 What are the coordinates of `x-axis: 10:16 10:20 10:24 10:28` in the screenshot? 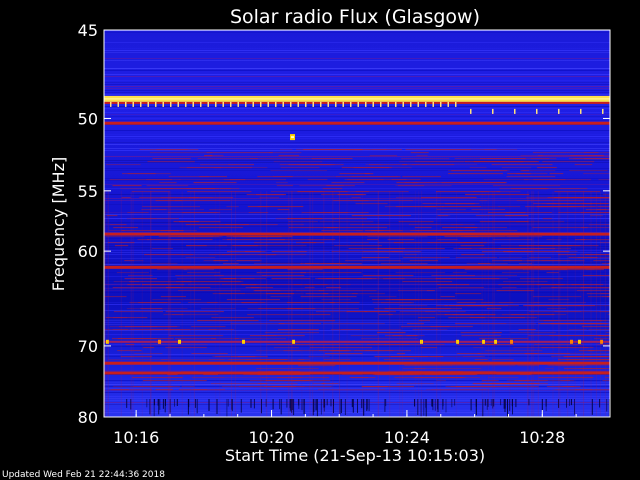 It's located at (345, 428).